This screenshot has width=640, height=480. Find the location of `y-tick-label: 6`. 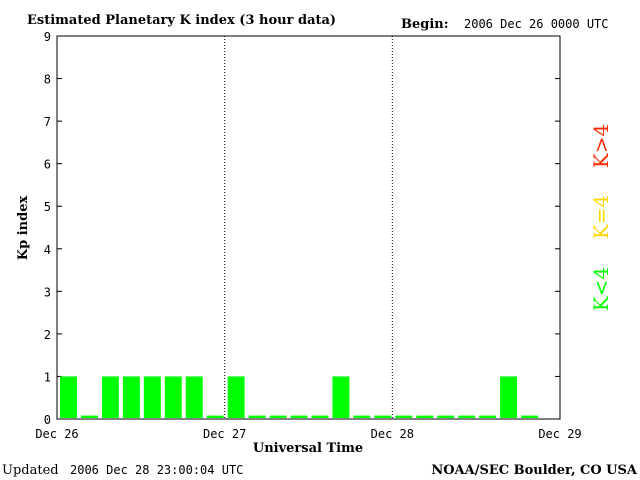

y-tick-label: 6 is located at coordinates (47, 165).